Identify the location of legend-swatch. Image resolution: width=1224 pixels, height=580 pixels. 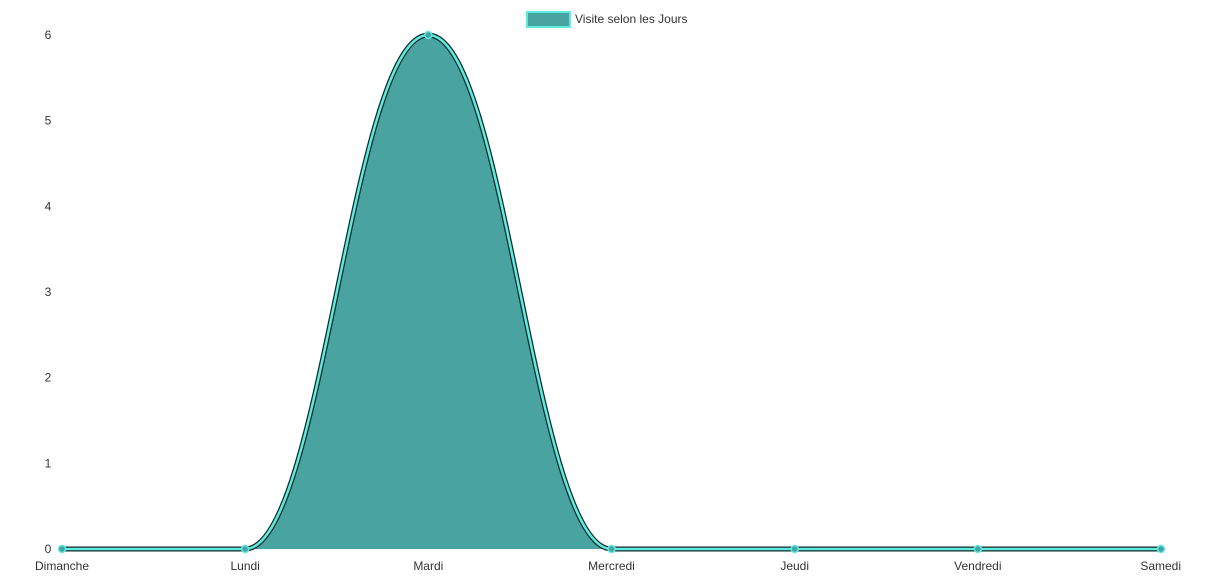
(548, 19).